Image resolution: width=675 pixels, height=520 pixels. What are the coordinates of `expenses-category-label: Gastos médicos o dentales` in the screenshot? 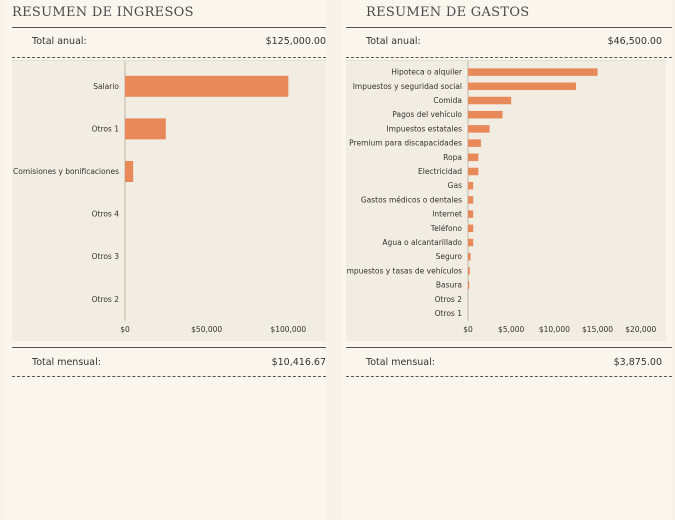 It's located at (411, 199).